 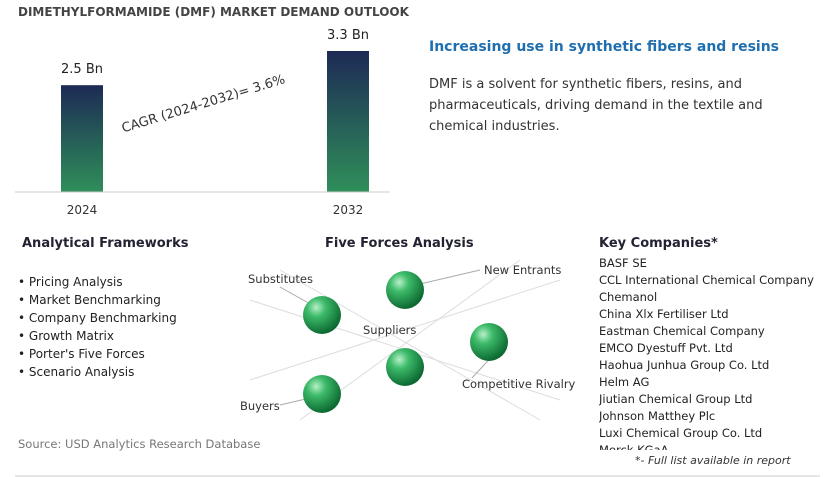 I want to click on framework-text: Market Benchmarking, so click(x=94, y=300).